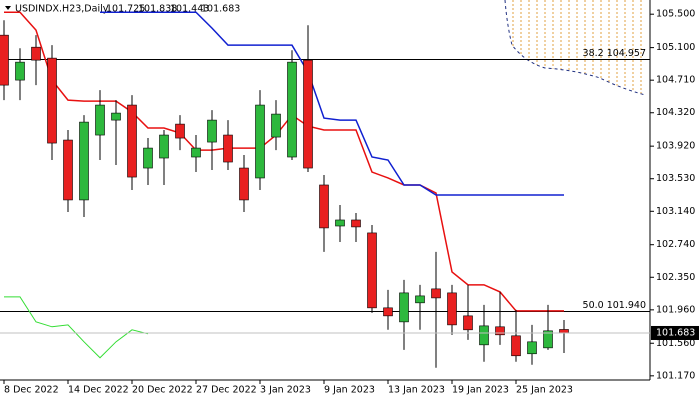  What do you see at coordinates (226, 390) in the screenshot?
I see `x-tick-label: 27 Dec 2022` at bounding box center [226, 390].